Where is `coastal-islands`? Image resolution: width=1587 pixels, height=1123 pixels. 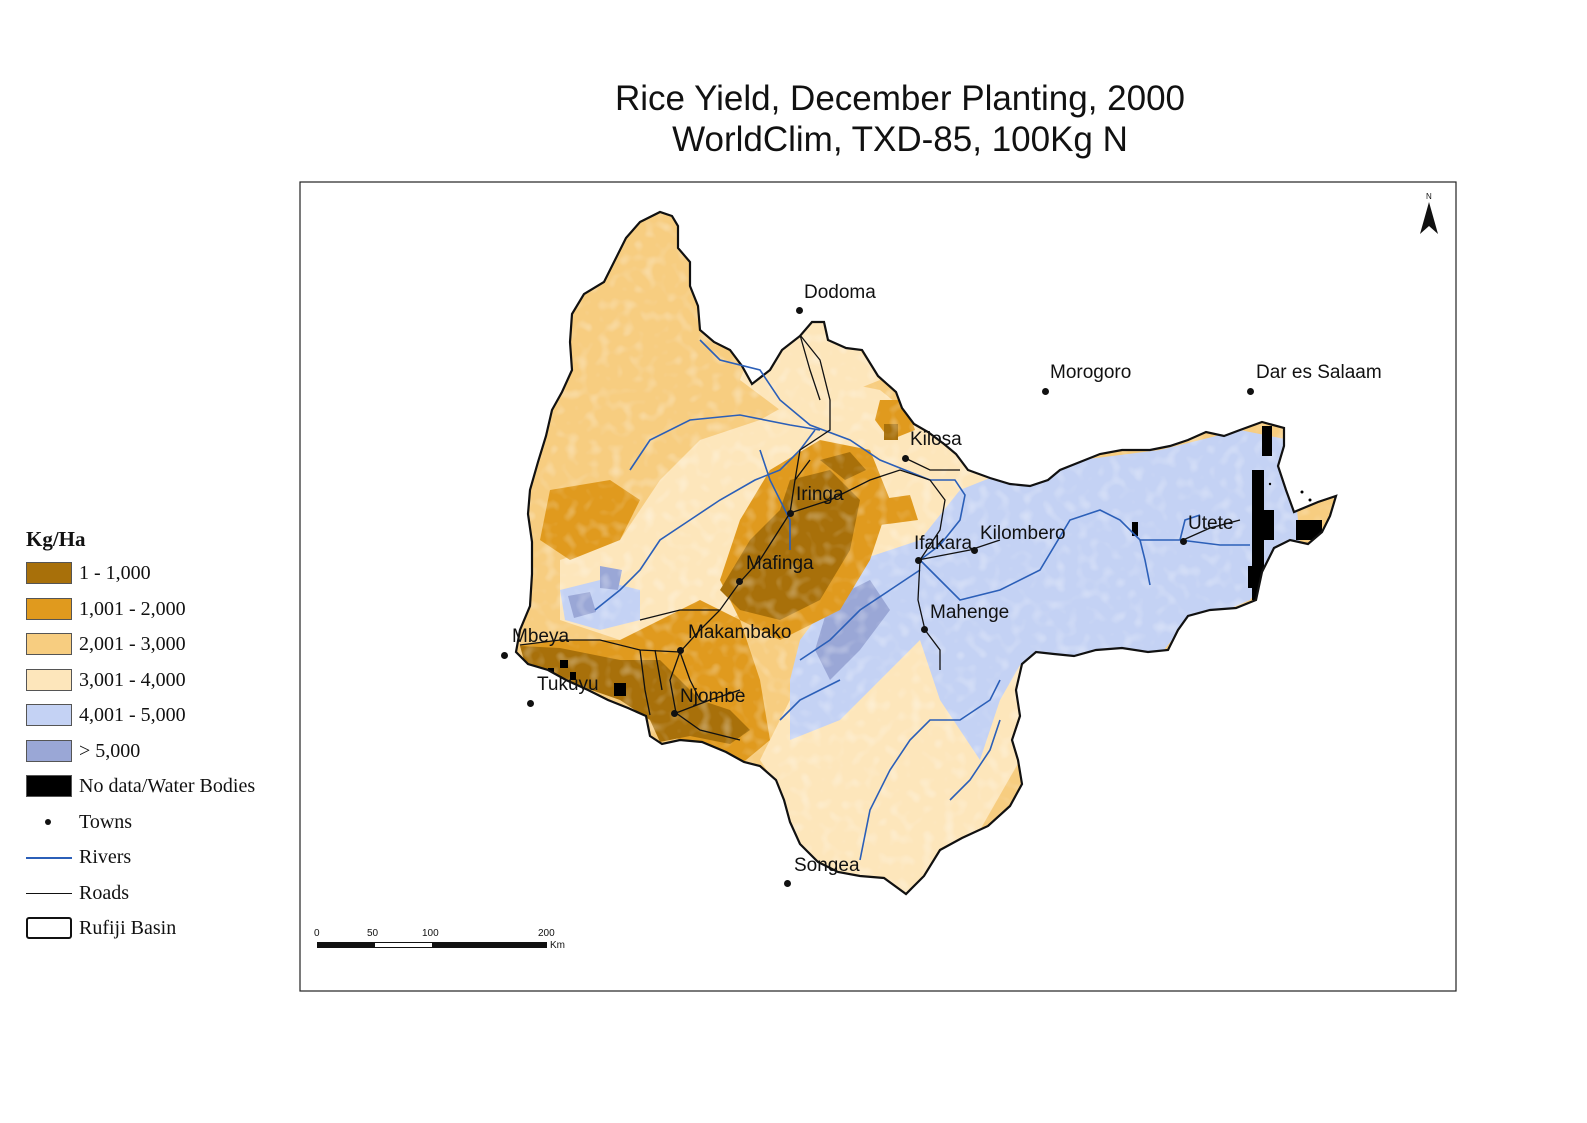 coastal-islands is located at coordinates (1290, 492).